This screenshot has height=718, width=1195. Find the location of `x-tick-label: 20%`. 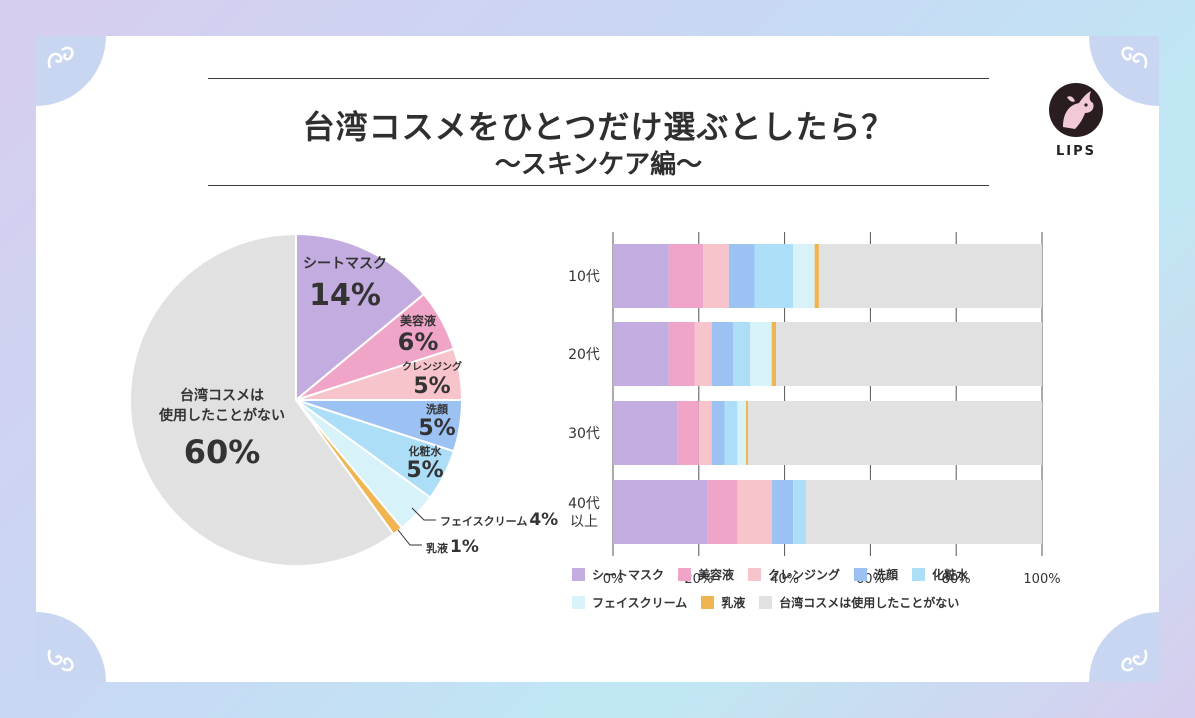

x-tick-label: 20% is located at coordinates (698, 579).